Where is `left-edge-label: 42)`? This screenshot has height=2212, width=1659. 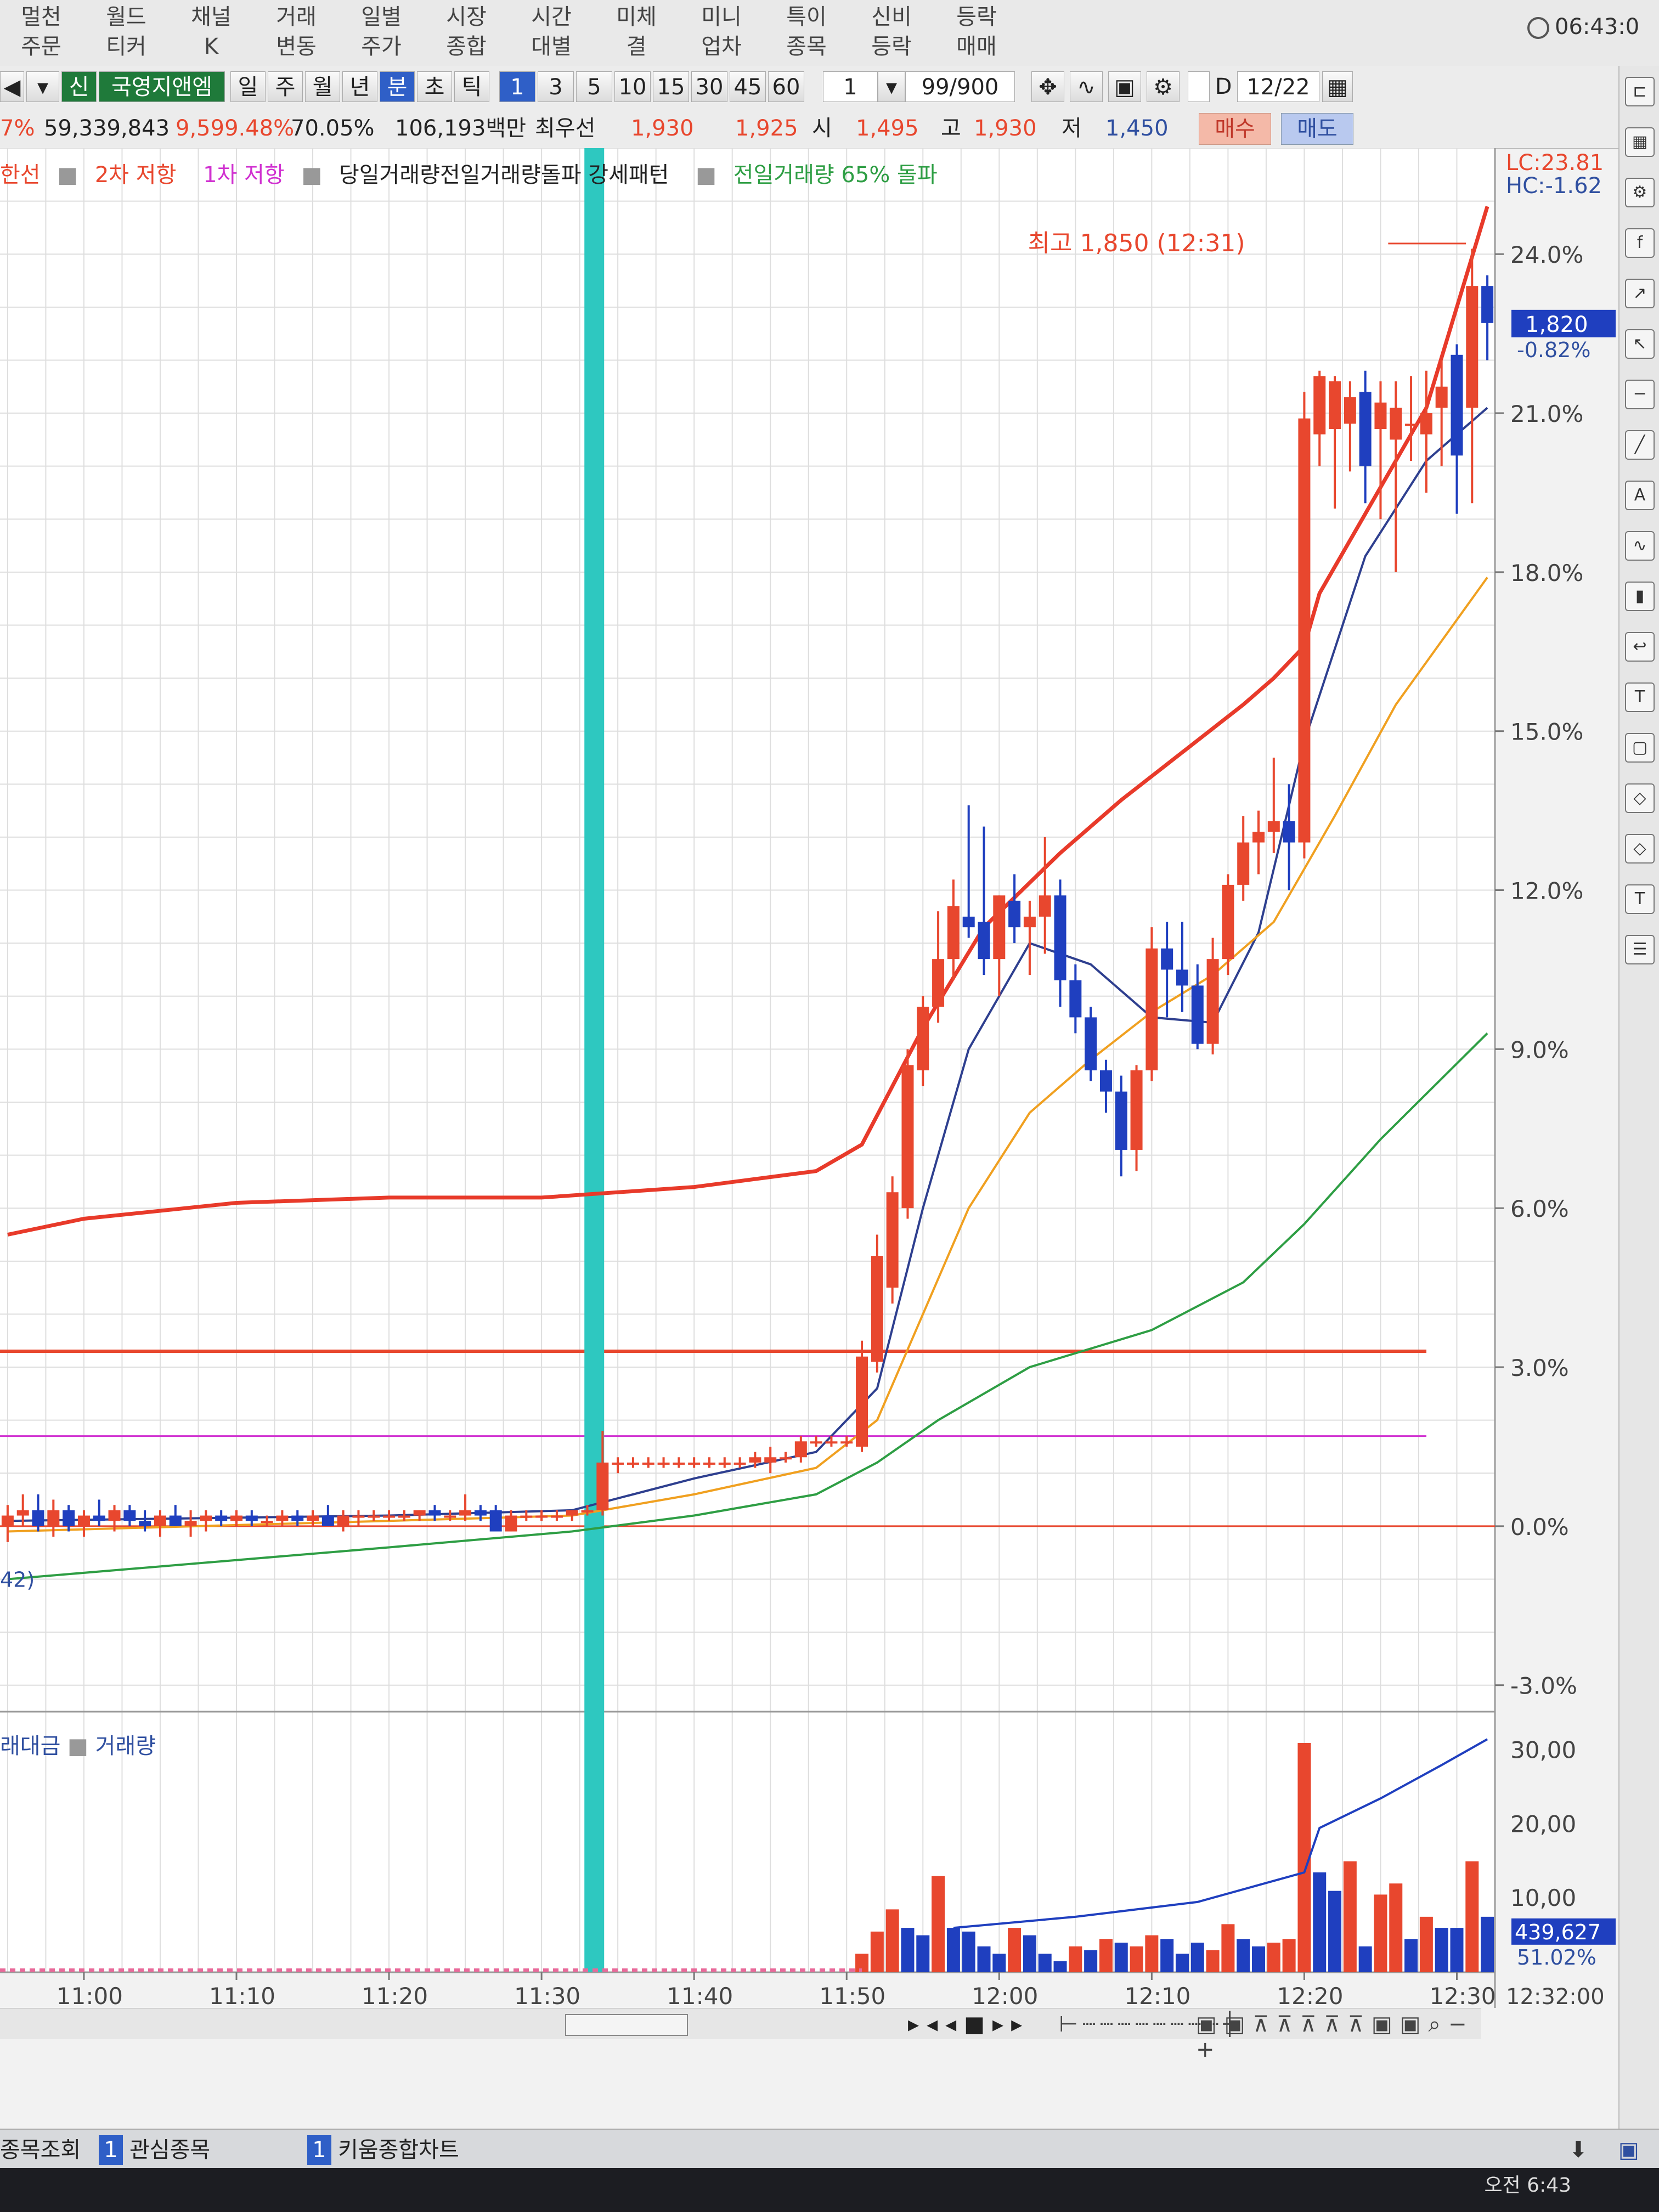
left-edge-label: 42) is located at coordinates (17, 1579).